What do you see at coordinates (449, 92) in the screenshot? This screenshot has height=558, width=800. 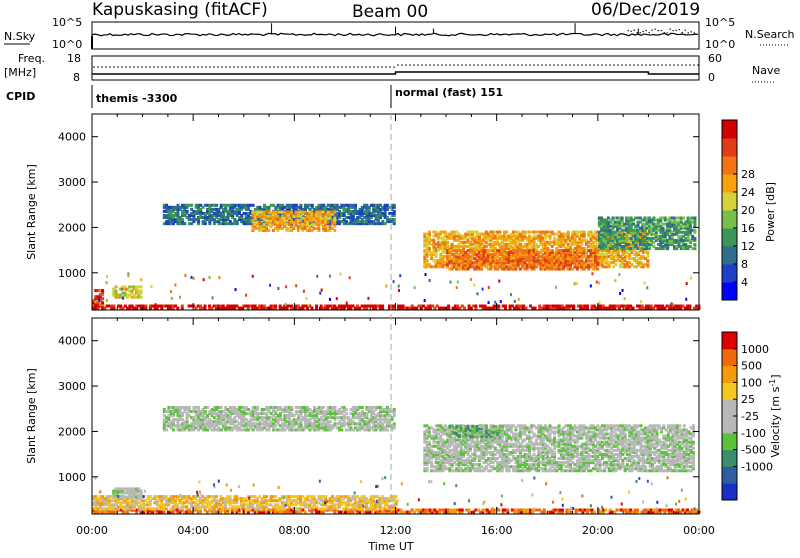 I see `cpid-segment-2: normal (fast) 151` at bounding box center [449, 92].